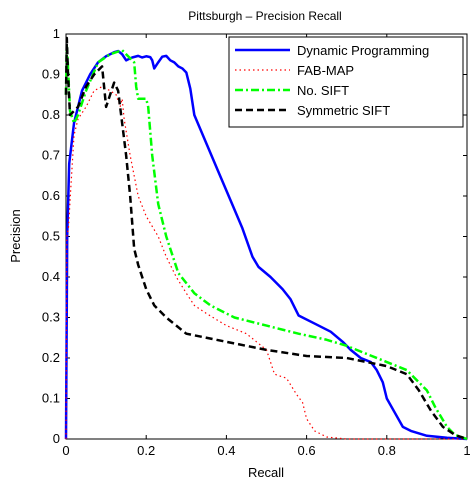 The width and height of the screenshot is (470, 486). What do you see at coordinates (56, 33) in the screenshot?
I see `y-tick-label: 1` at bounding box center [56, 33].